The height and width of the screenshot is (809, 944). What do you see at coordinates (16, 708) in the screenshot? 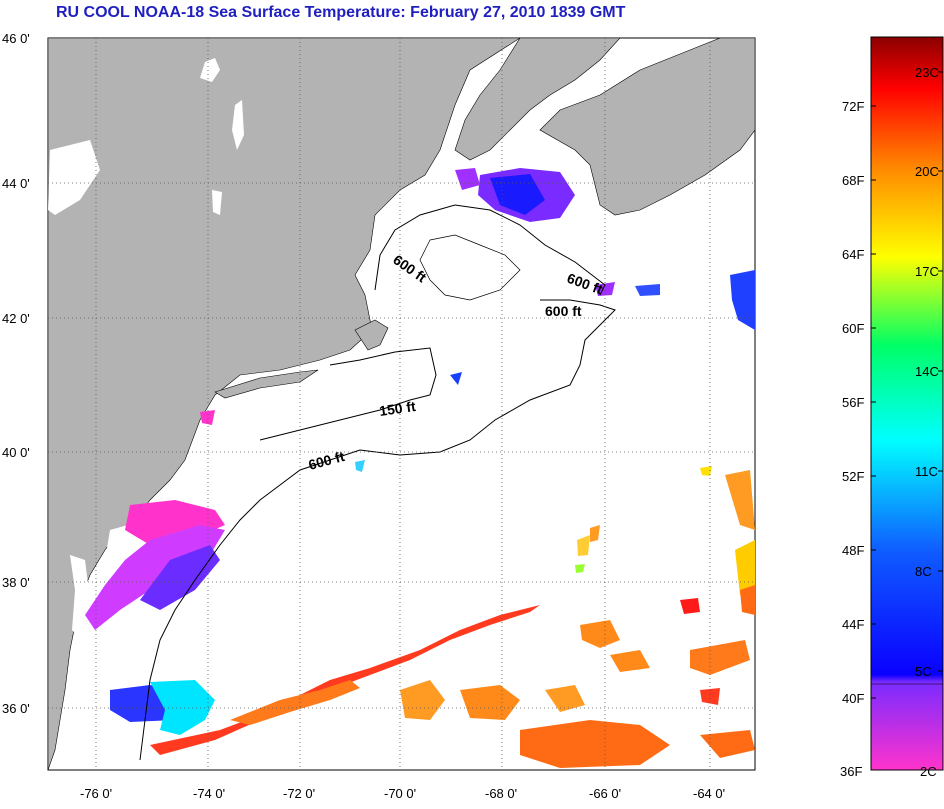
I see `latitude-tick-label: 36 0'` at bounding box center [16, 708].